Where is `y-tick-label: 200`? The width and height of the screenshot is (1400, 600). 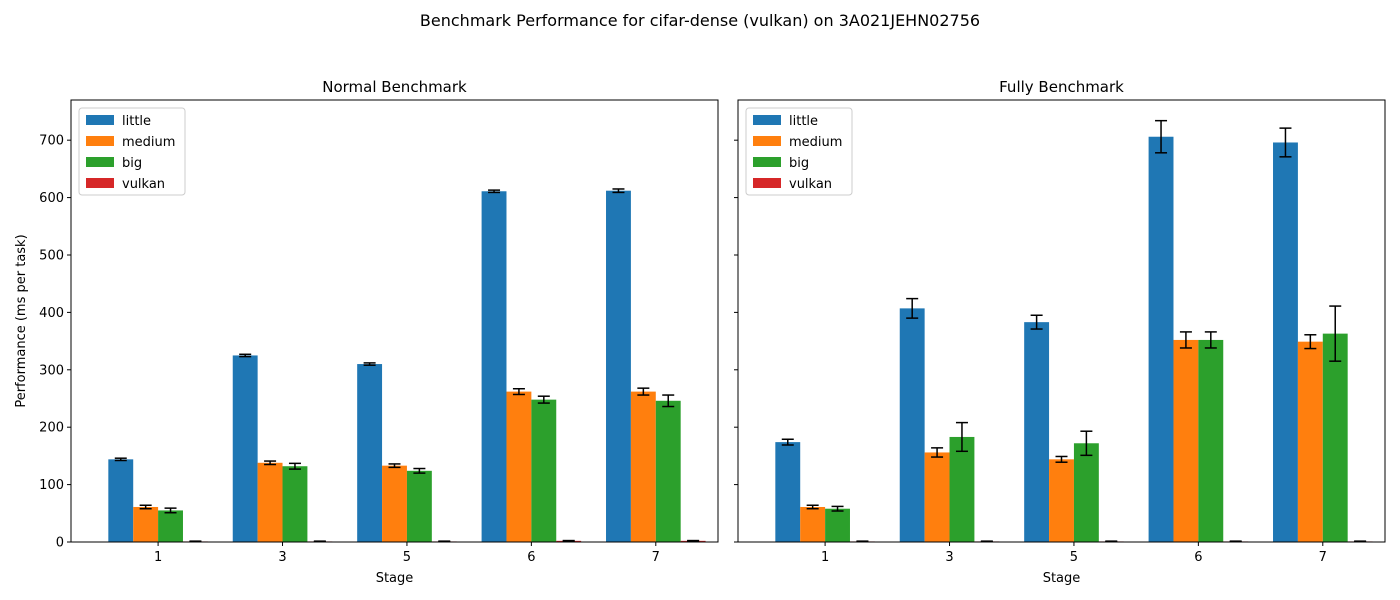 y-tick-label: 200 is located at coordinates (51, 428).